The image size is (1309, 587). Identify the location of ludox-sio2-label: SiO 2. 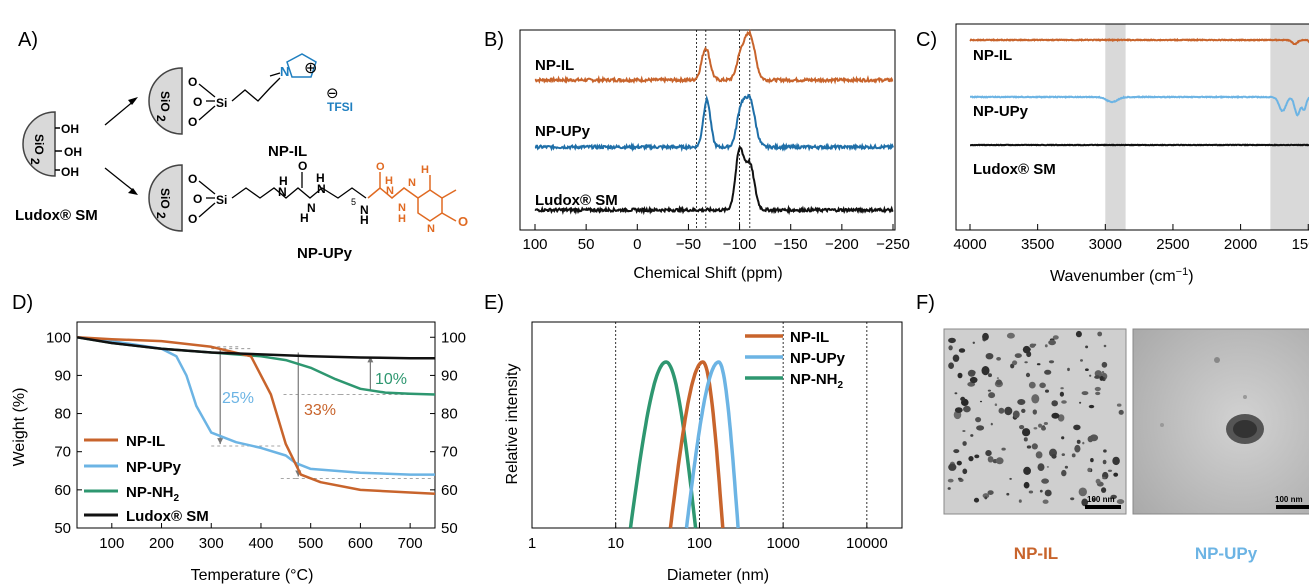
(37, 149).